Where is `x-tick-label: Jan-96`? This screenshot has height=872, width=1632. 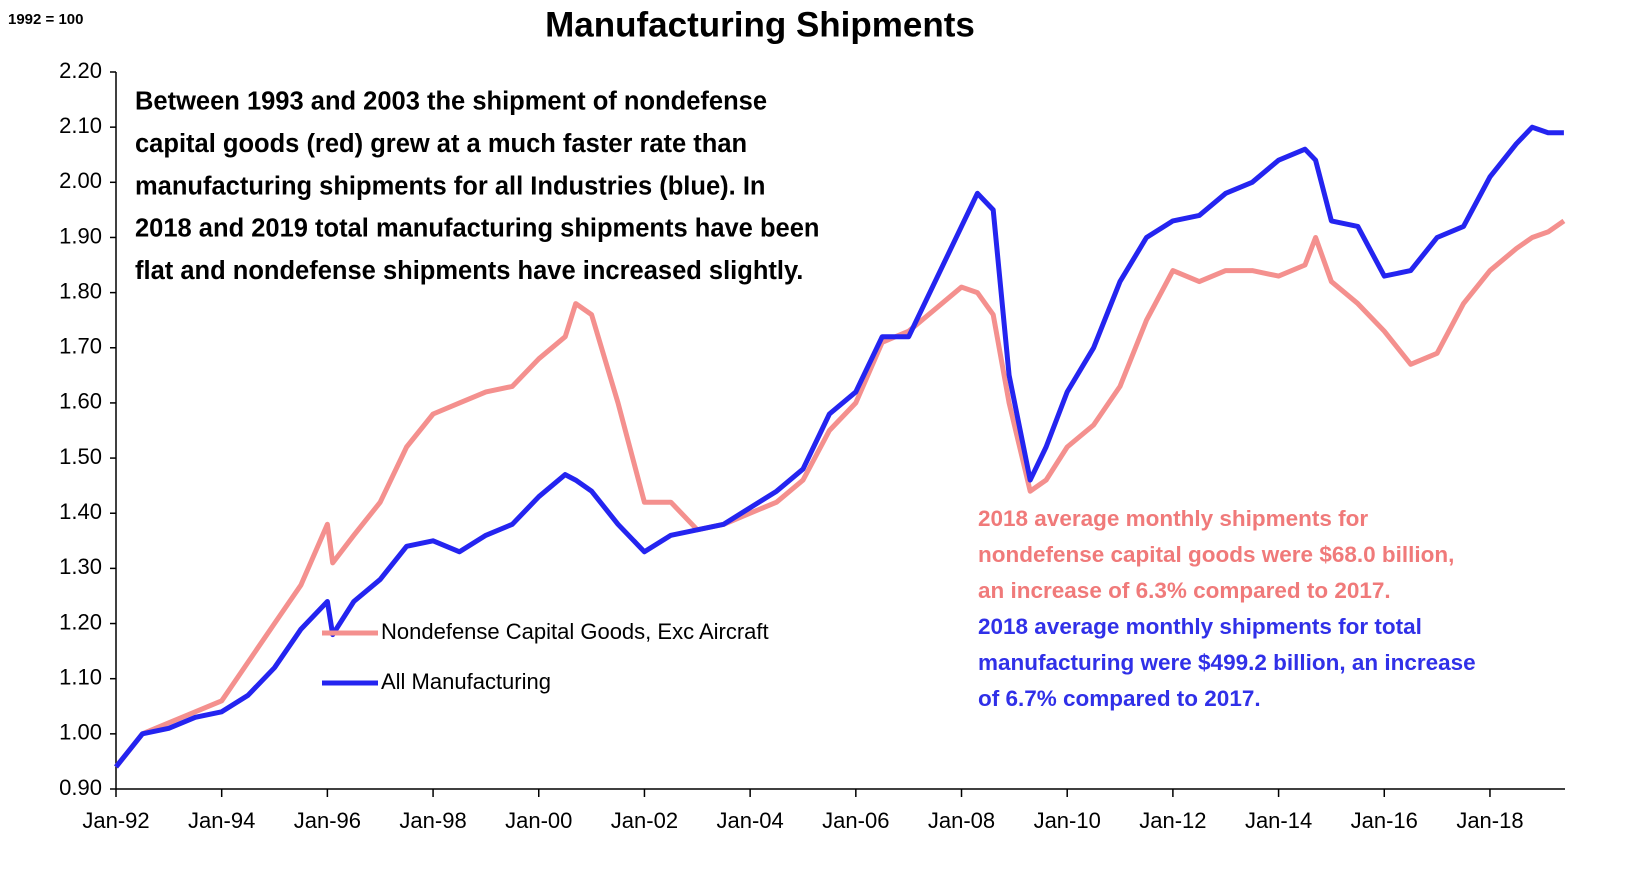 x-tick-label: Jan-96 is located at coordinates (327, 820).